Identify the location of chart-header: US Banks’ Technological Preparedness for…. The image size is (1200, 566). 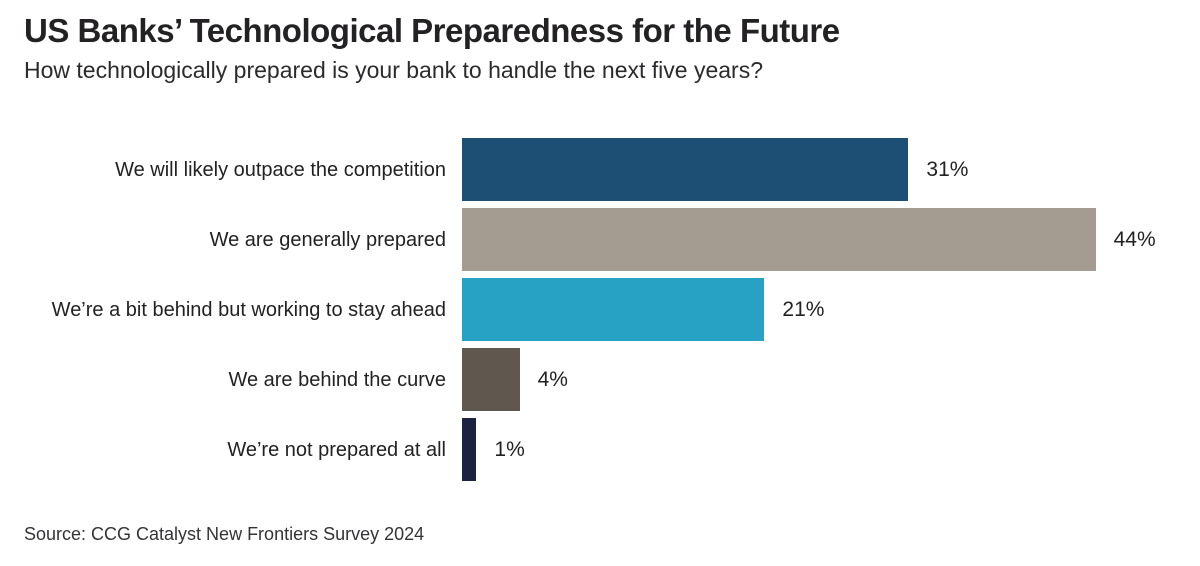
(600, 48).